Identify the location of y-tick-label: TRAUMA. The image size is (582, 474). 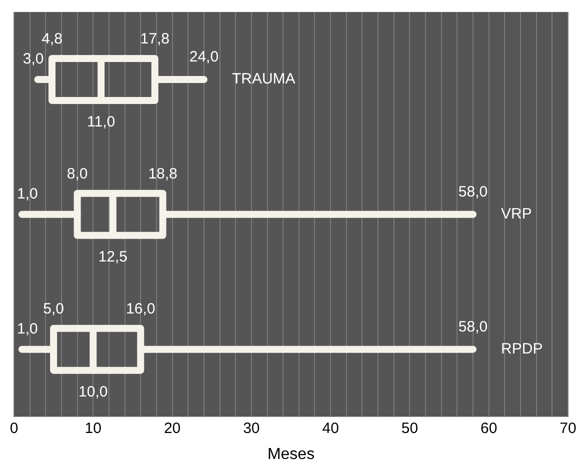
(264, 79).